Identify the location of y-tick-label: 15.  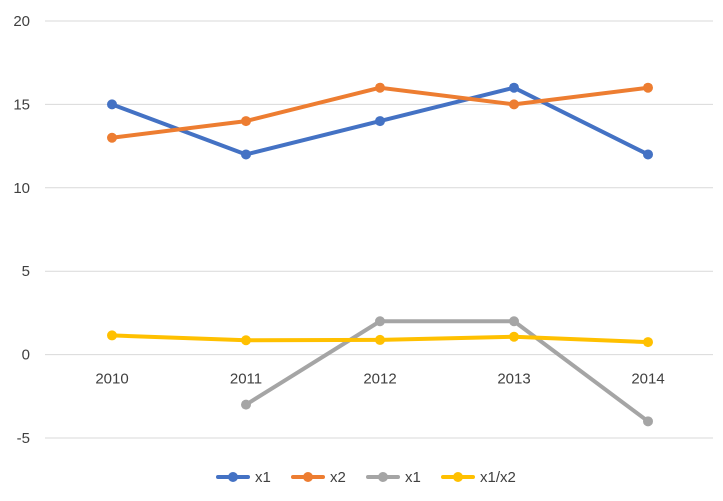
(21, 104).